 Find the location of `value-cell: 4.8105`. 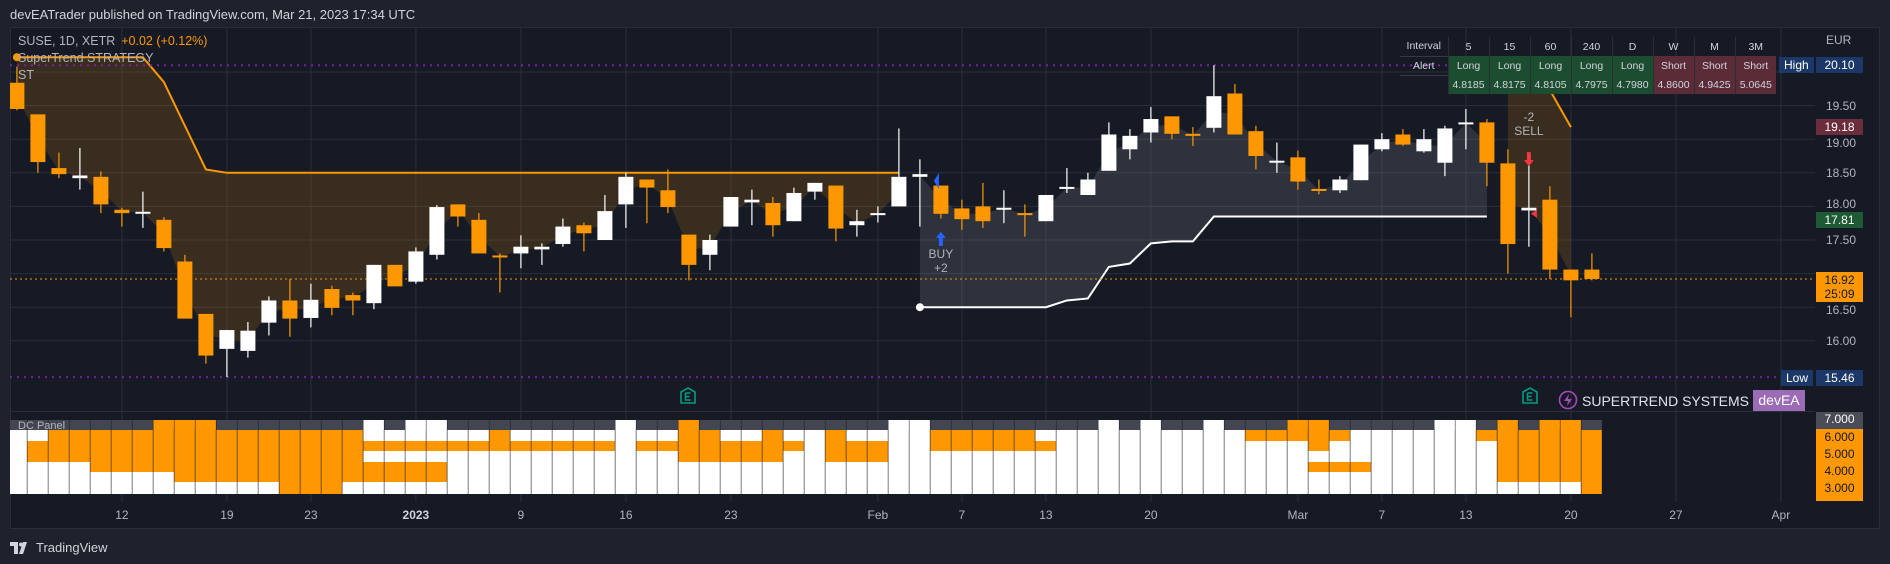

value-cell: 4.8105 is located at coordinates (1550, 84).